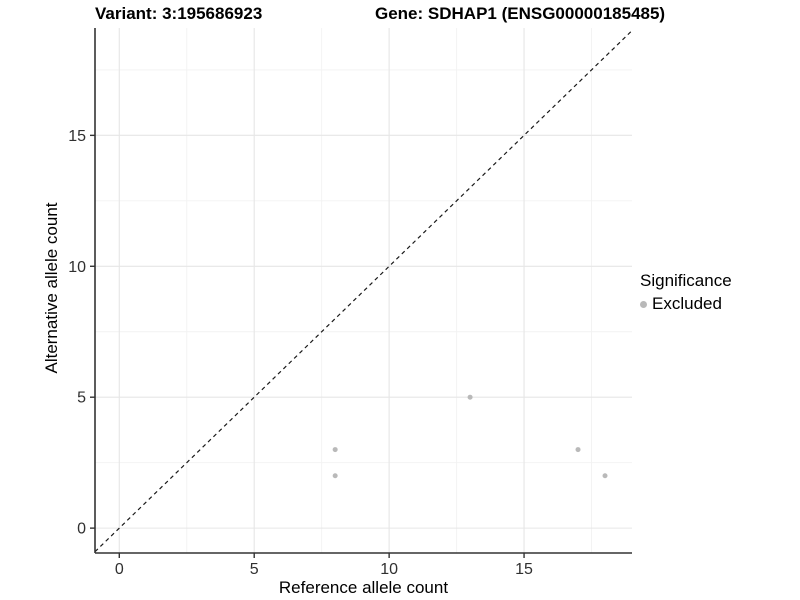 The height and width of the screenshot is (600, 800). Describe the element at coordinates (686, 280) in the screenshot. I see `legend-title: Significance` at that location.